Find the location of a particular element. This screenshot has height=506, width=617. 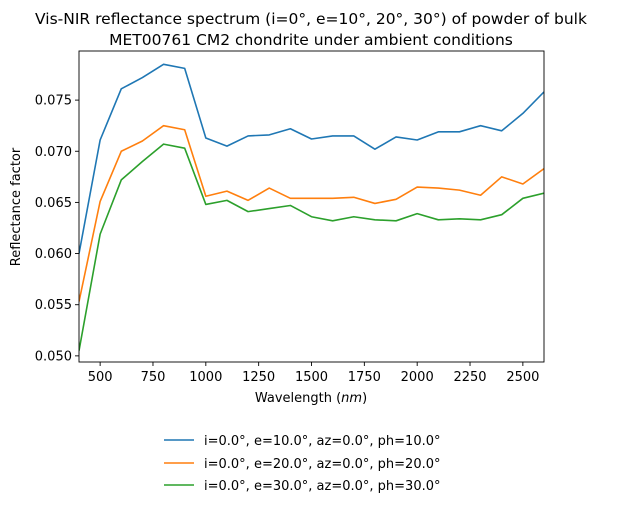

y-tick-label: 0.050 is located at coordinates (53, 356).